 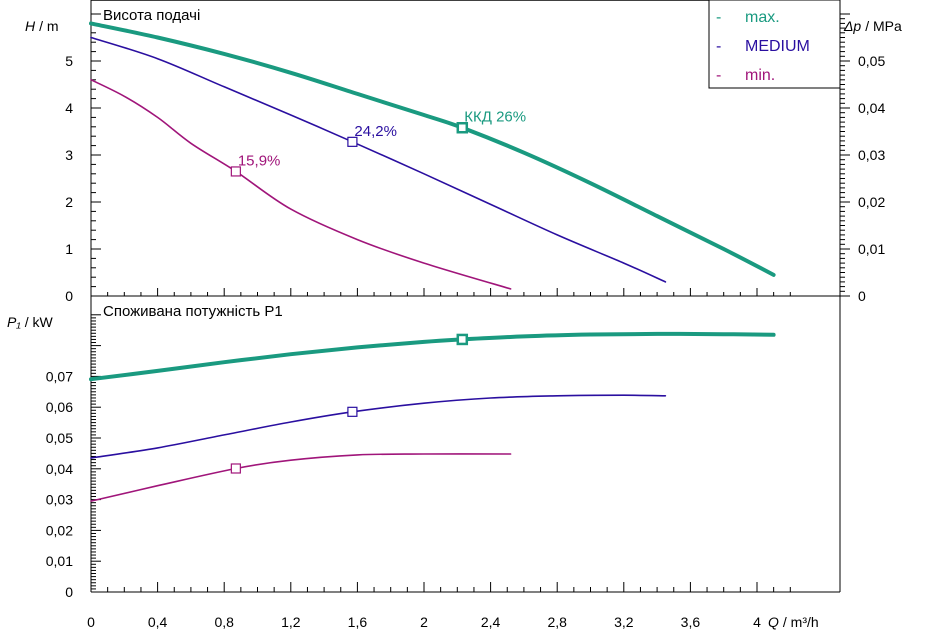 I want to click on x-tick-label: 1,2, so click(x=291, y=622).